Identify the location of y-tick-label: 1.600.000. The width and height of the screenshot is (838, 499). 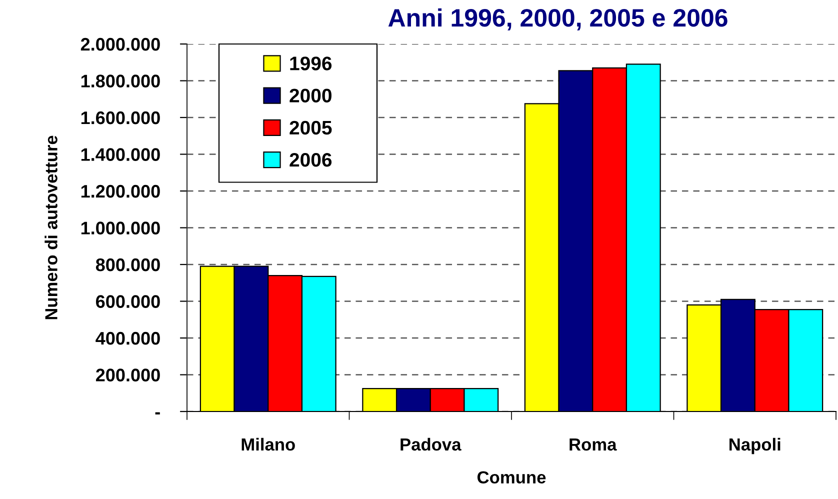
(120, 117).